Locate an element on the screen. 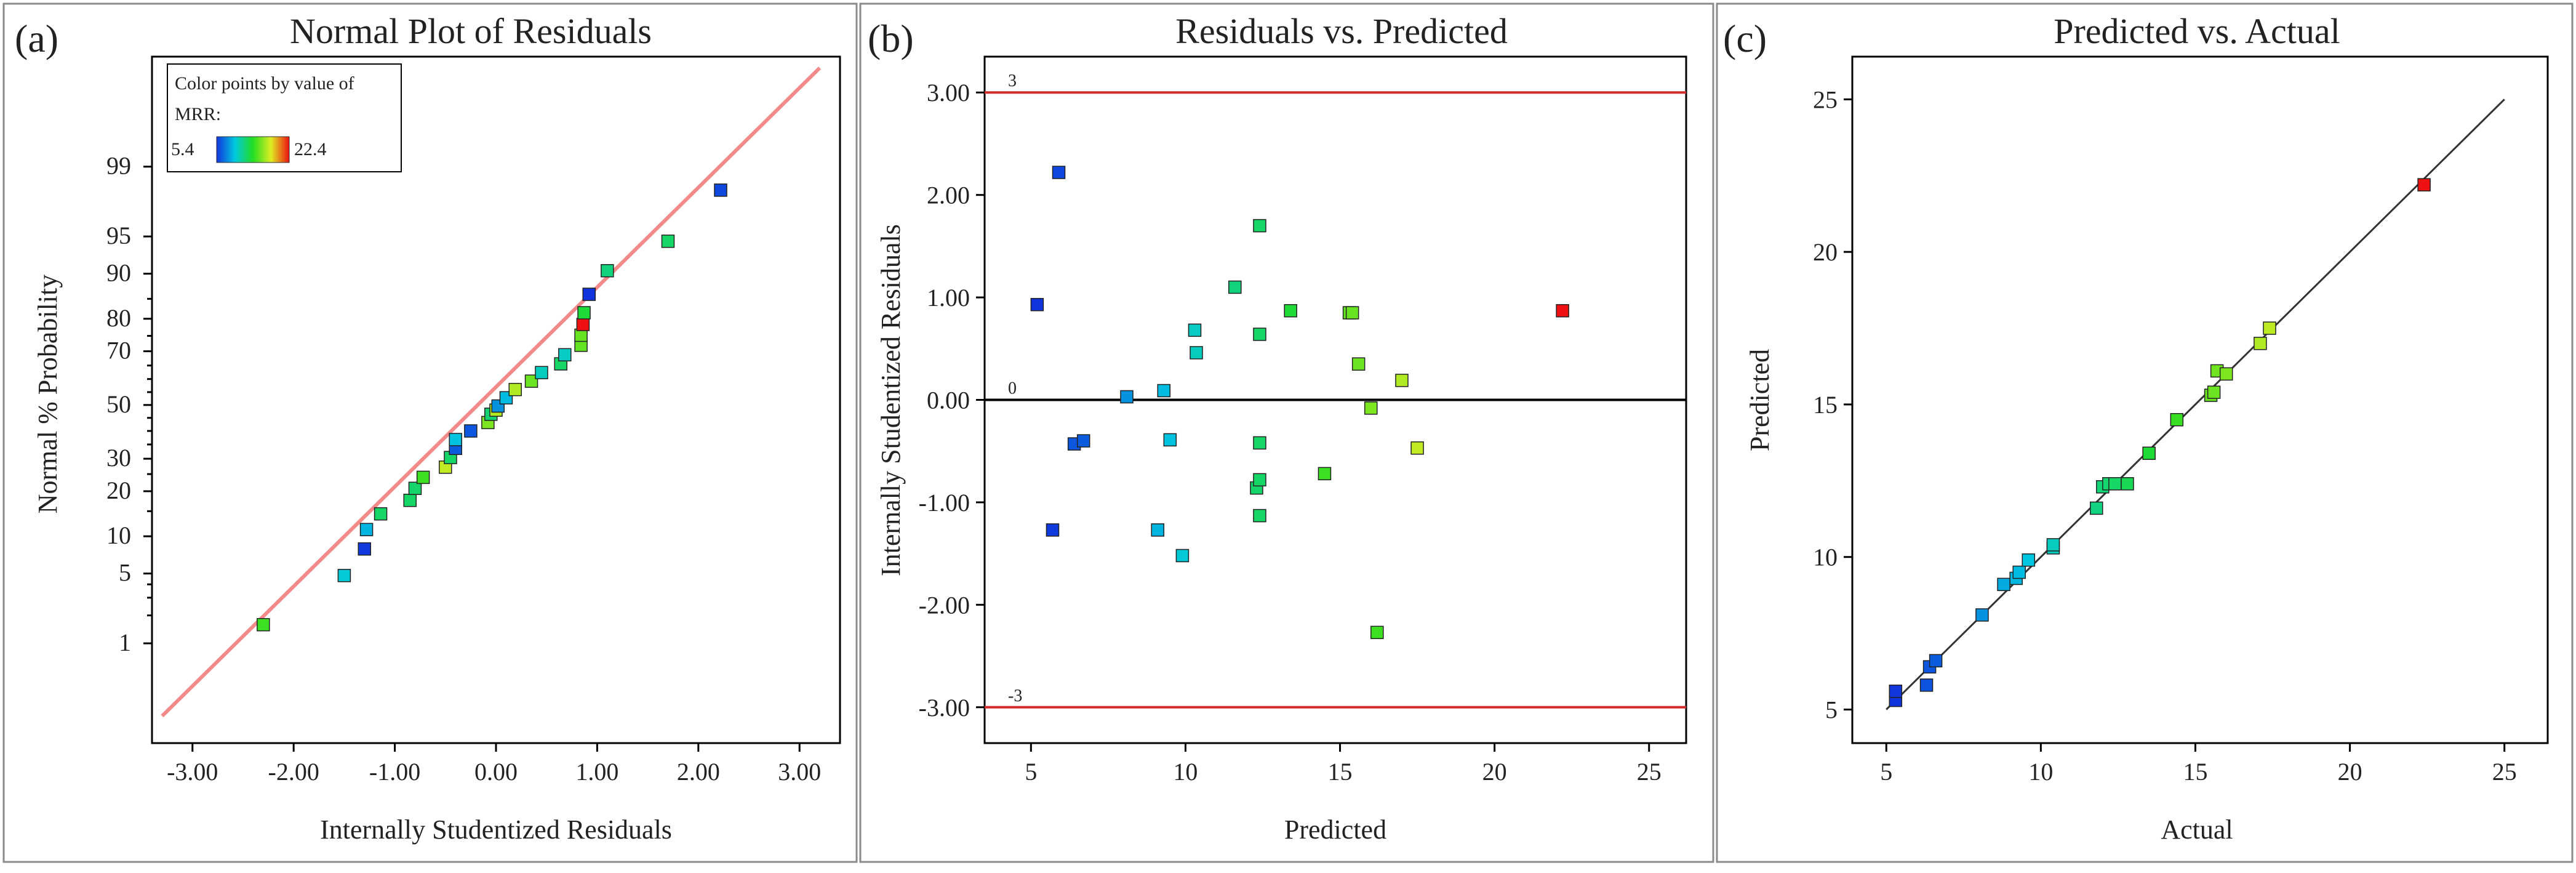  panel-a-y-axis: 1 5 10 20 30 50 70 80 90 95 99 is located at coordinates (129, 404).